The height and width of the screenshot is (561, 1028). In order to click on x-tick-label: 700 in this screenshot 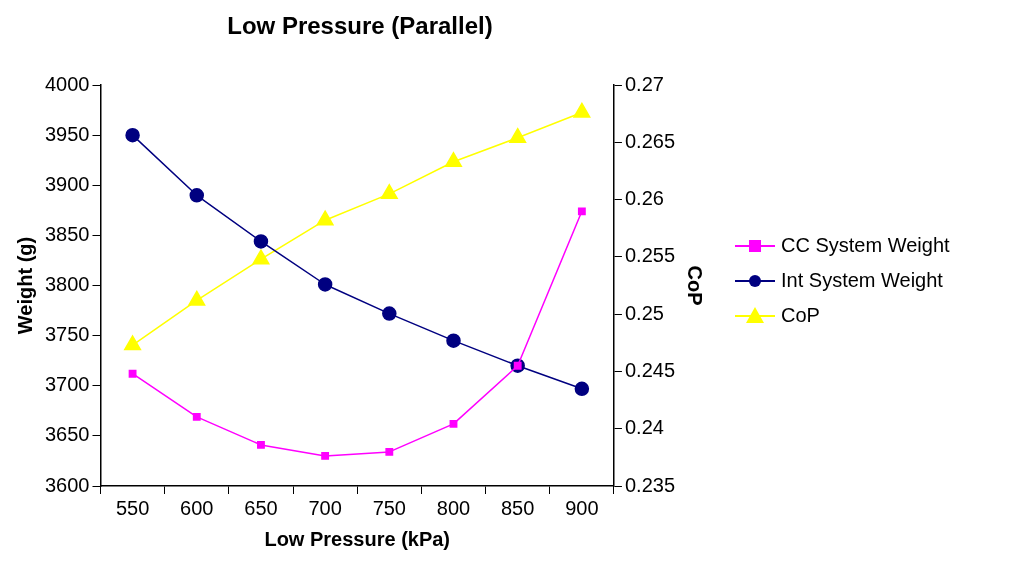, I will do `click(325, 507)`.